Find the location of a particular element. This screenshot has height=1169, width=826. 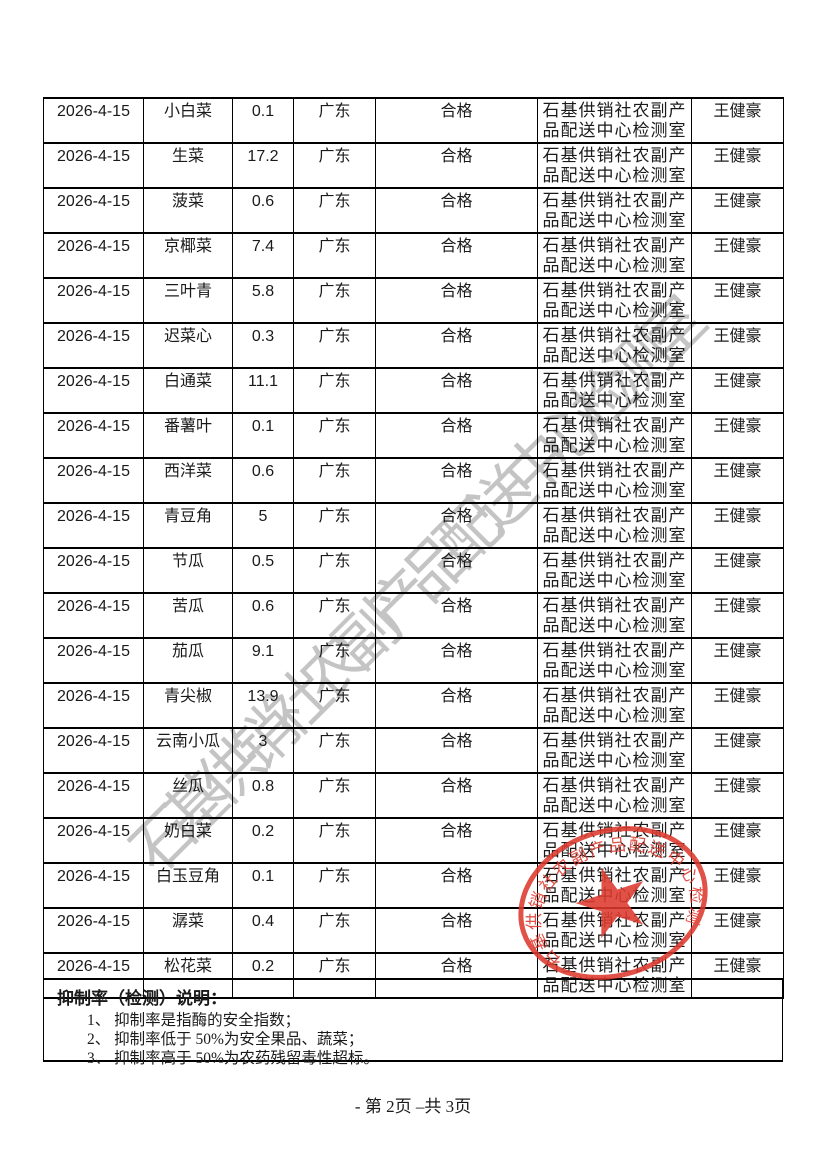

cell-sample-name: 小白菜 is located at coordinates (188, 120).